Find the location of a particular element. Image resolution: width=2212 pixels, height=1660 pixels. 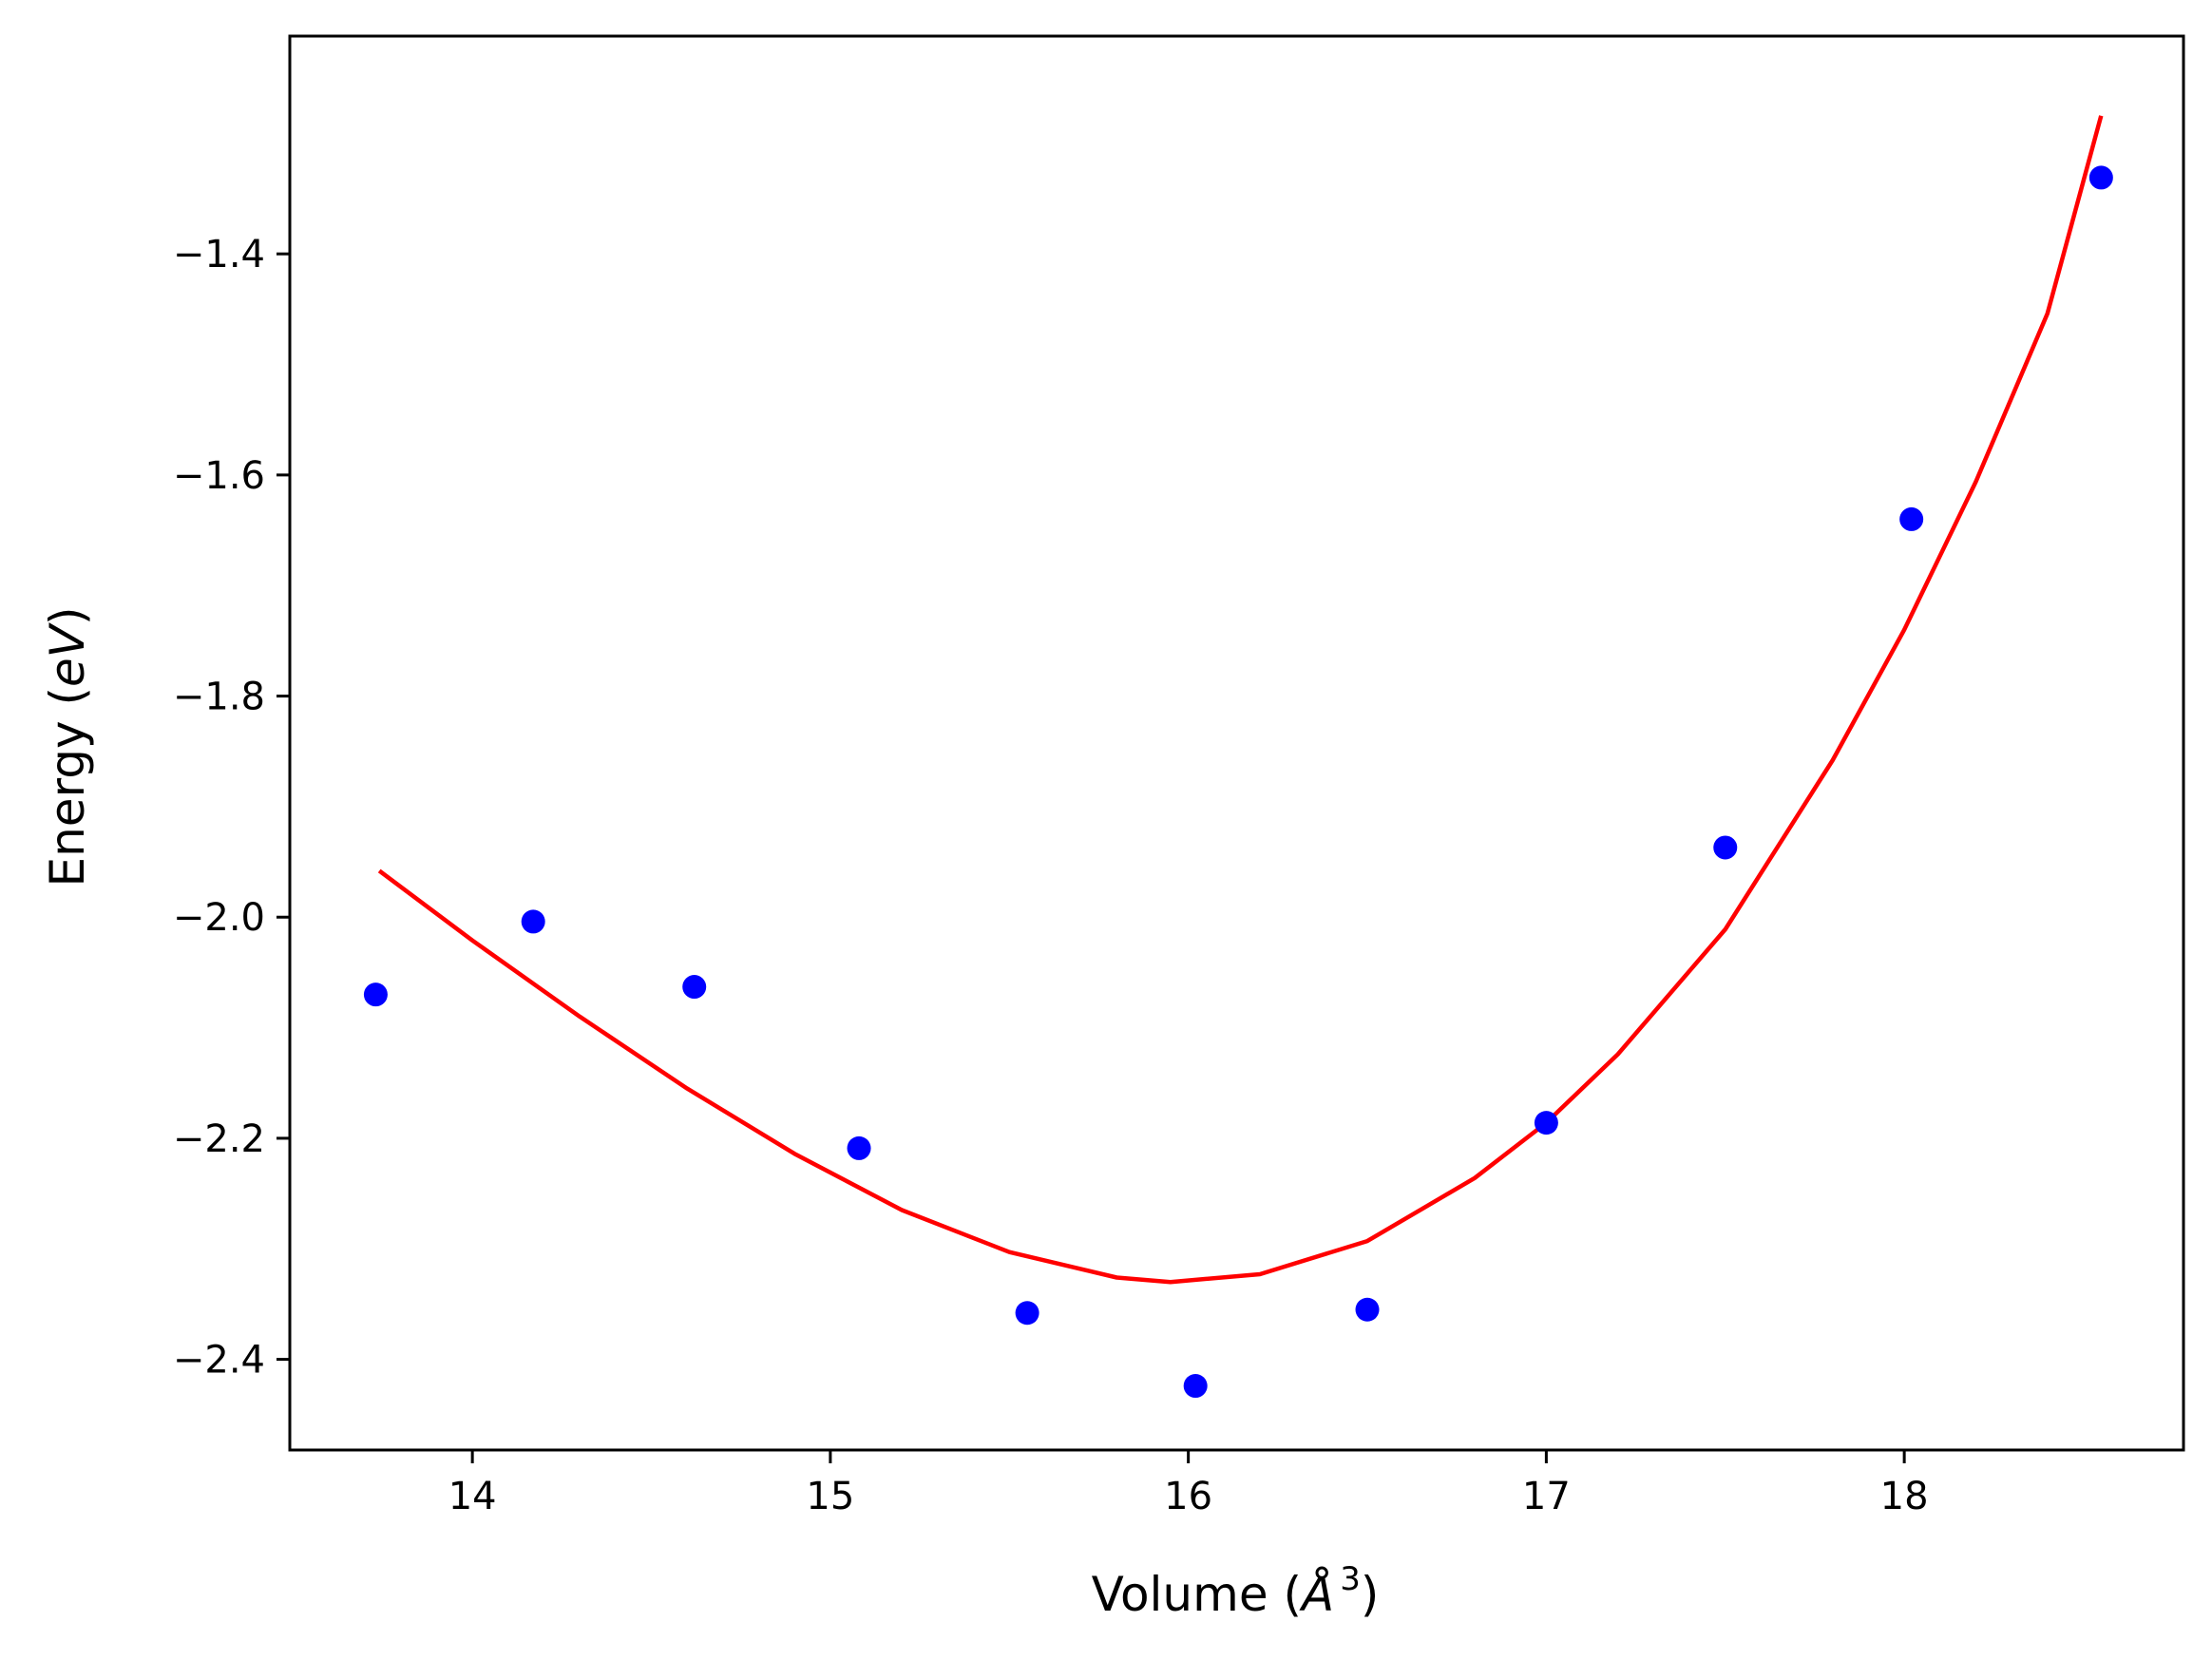

x-tick-label: 15 is located at coordinates (830, 1496).